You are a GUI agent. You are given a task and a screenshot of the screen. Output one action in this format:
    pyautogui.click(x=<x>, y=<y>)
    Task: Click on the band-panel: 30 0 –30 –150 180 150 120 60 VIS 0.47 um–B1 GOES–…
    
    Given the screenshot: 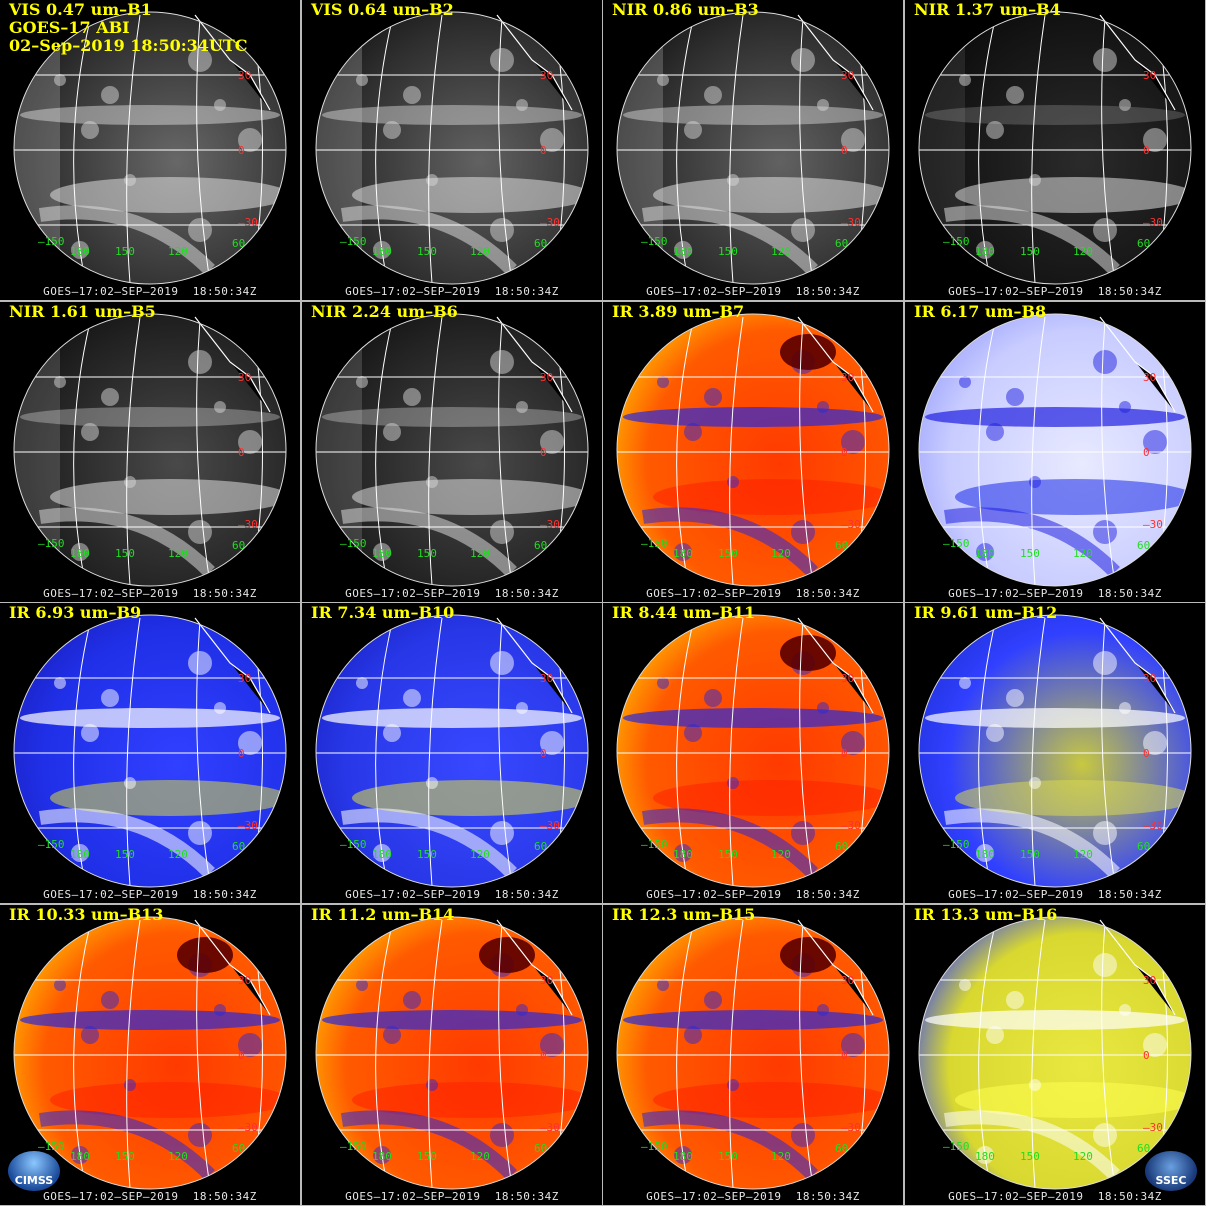 What is the action you would take?
    pyautogui.click(x=150, y=150)
    